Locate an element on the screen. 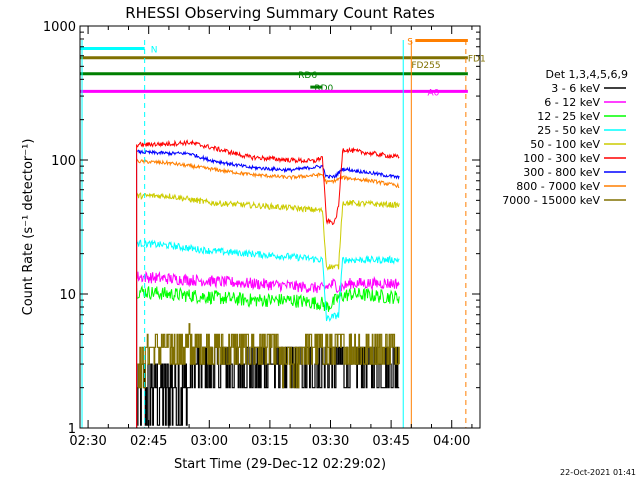 The height and width of the screenshot is (480, 640). flag-bars: N S FD1 FD255 RD6 RD0 A0 is located at coordinates (283, 67).